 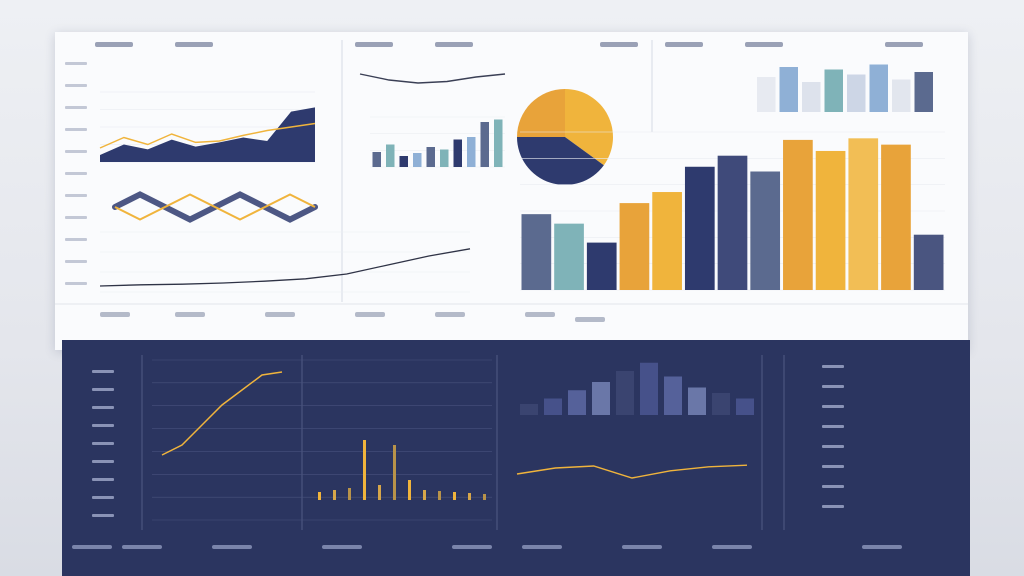 I want to click on growth-line-series, so click(x=285, y=267).